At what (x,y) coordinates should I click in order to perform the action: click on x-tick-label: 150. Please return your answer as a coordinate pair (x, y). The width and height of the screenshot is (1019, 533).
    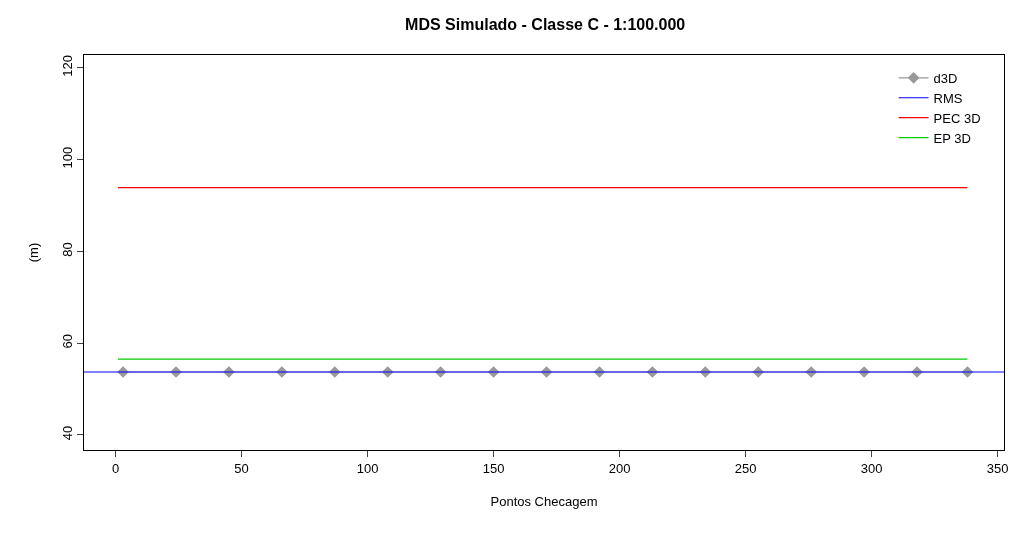
    Looking at the image, I should click on (493, 468).